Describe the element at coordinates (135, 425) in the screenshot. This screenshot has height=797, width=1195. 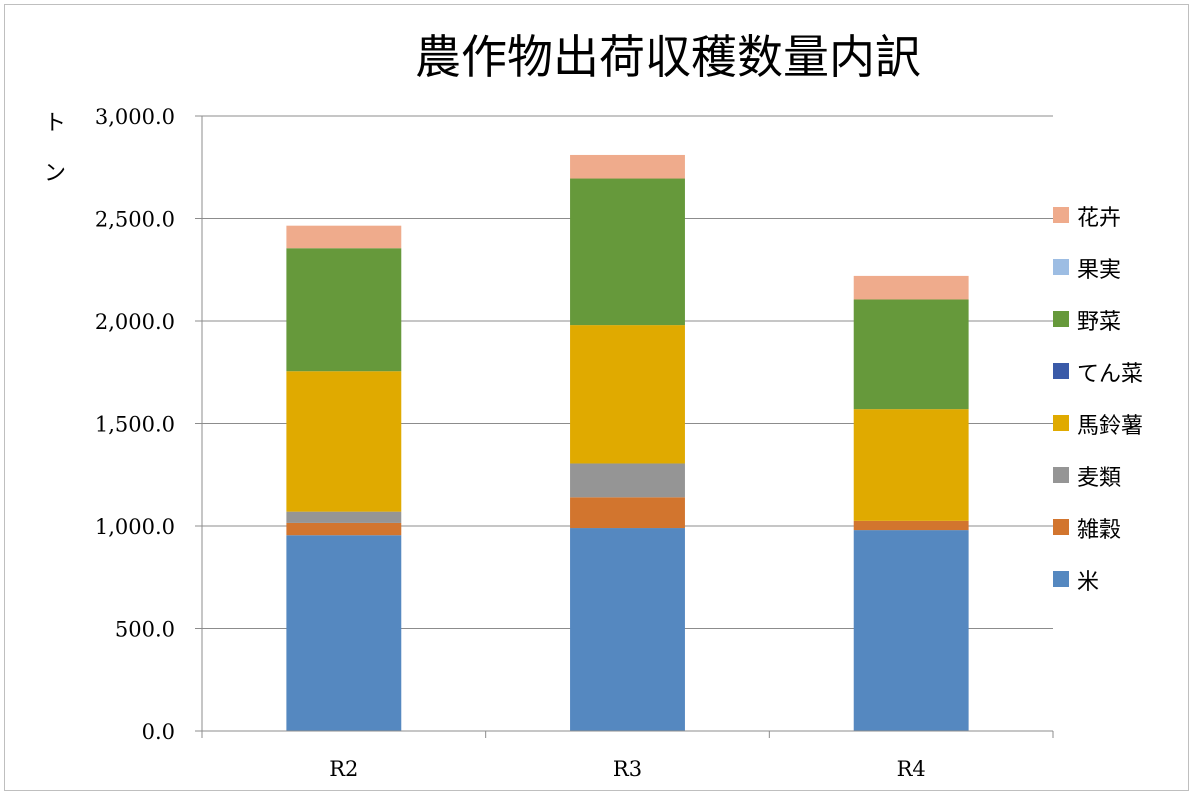
I see `y-tick-label: 1,500.0` at that location.